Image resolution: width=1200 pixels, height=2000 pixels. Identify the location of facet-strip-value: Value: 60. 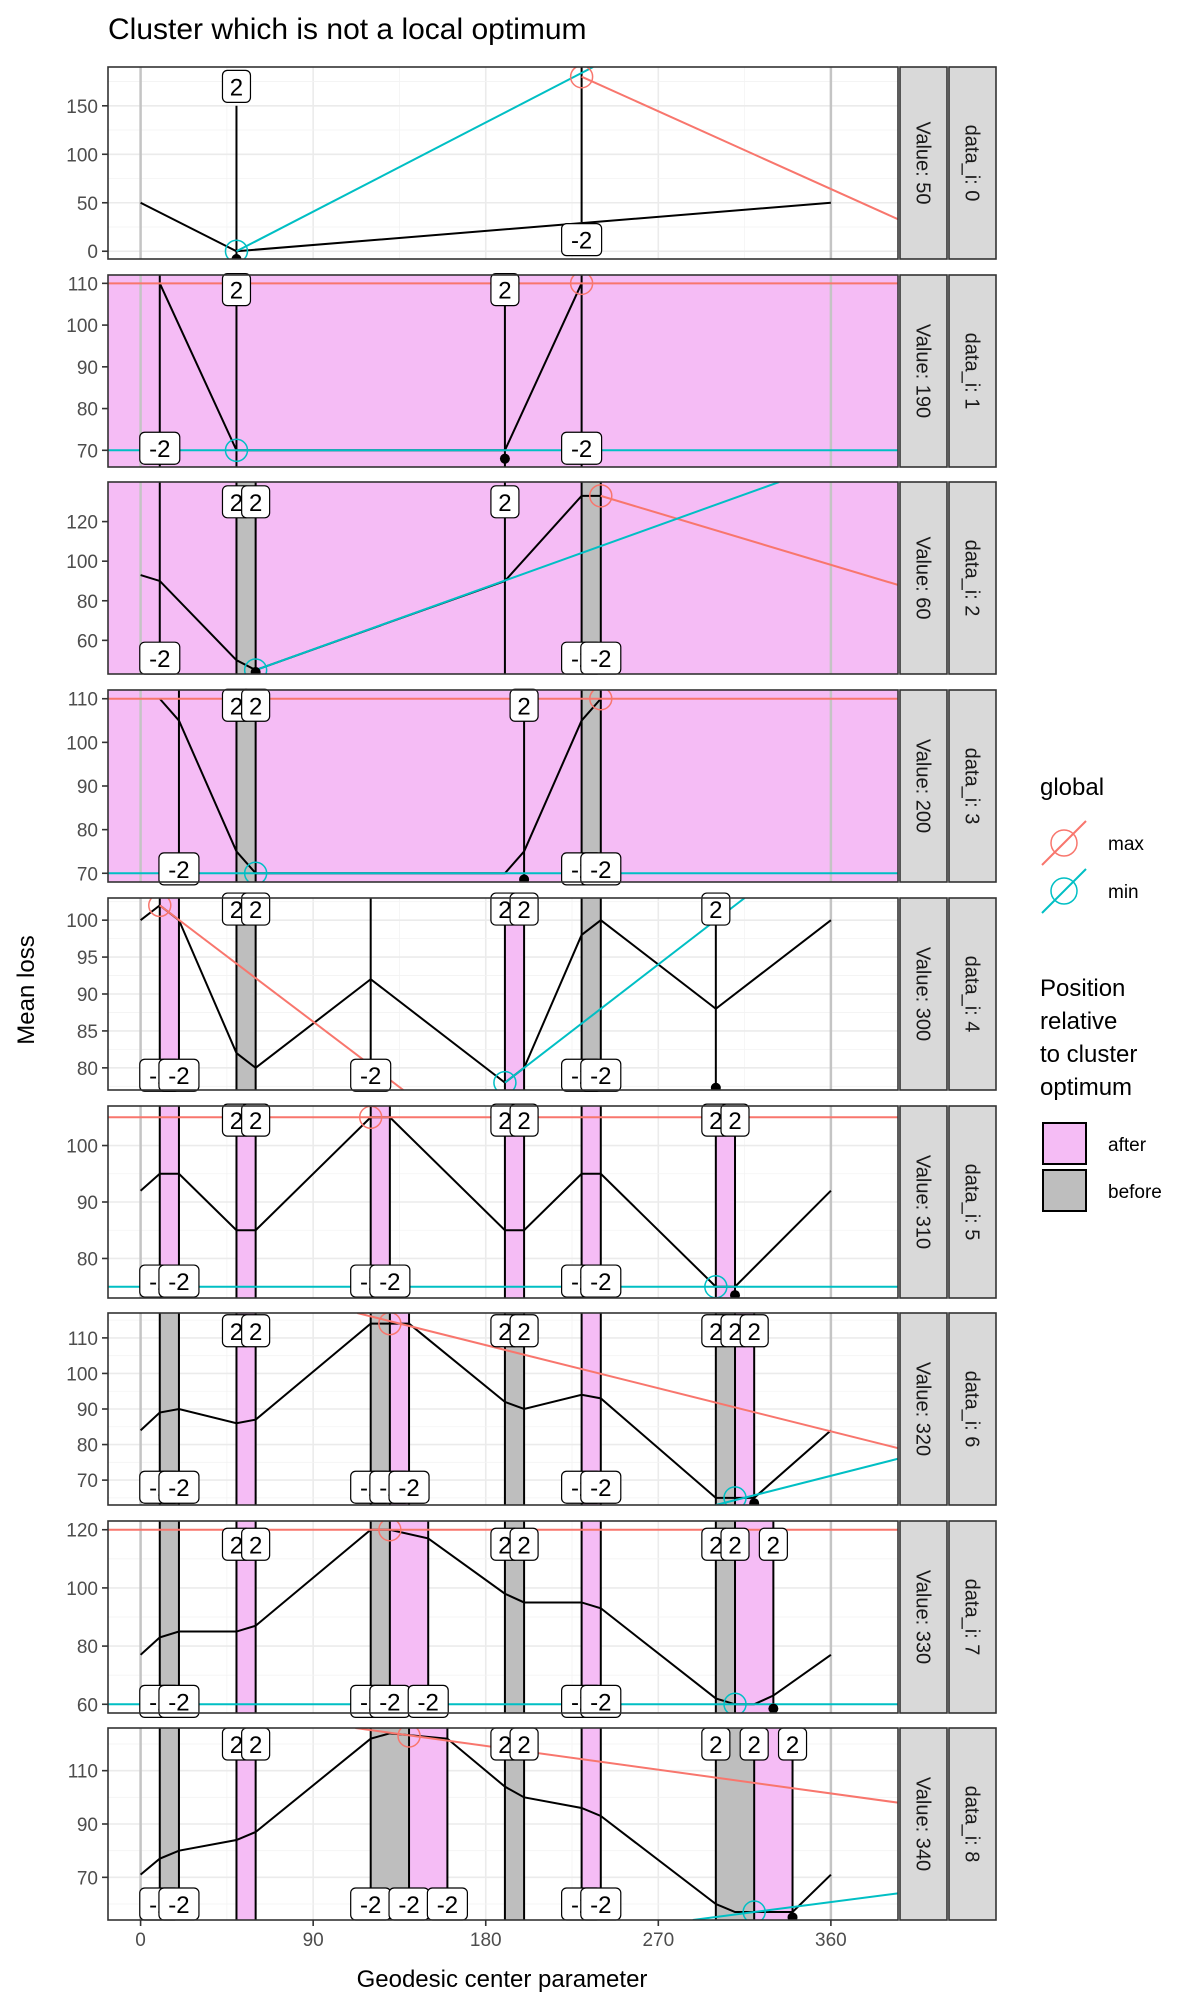
(923, 578).